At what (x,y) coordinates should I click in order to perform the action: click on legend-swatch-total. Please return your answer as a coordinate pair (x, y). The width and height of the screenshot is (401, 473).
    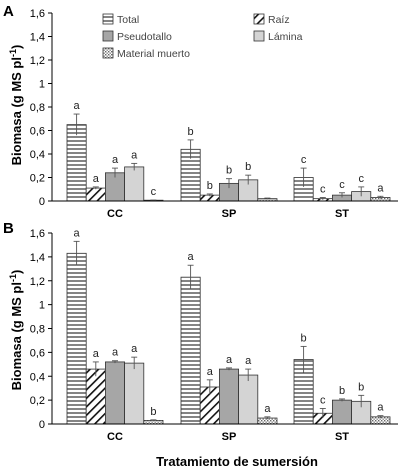
    Looking at the image, I should click on (108, 19).